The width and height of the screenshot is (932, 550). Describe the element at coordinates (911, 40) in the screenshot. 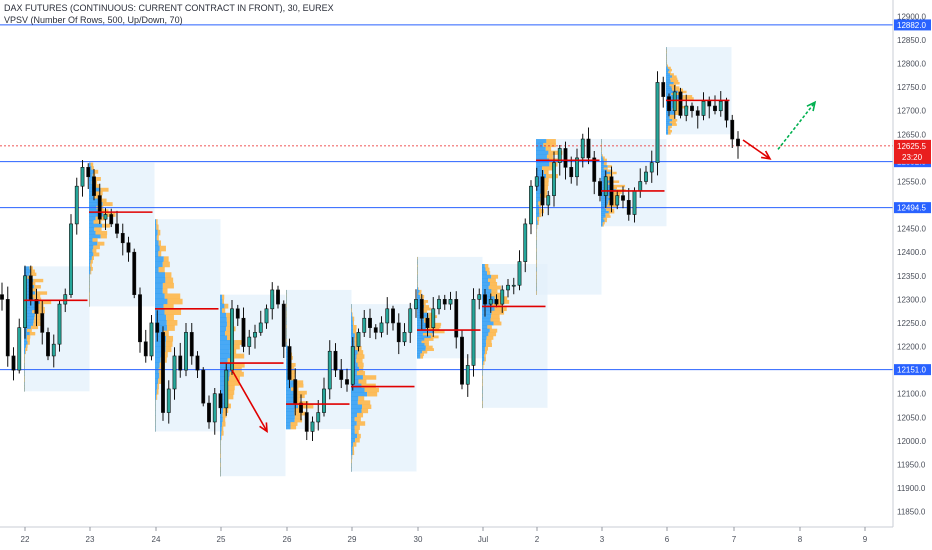

I see `y-tick-label: 12850.0` at that location.